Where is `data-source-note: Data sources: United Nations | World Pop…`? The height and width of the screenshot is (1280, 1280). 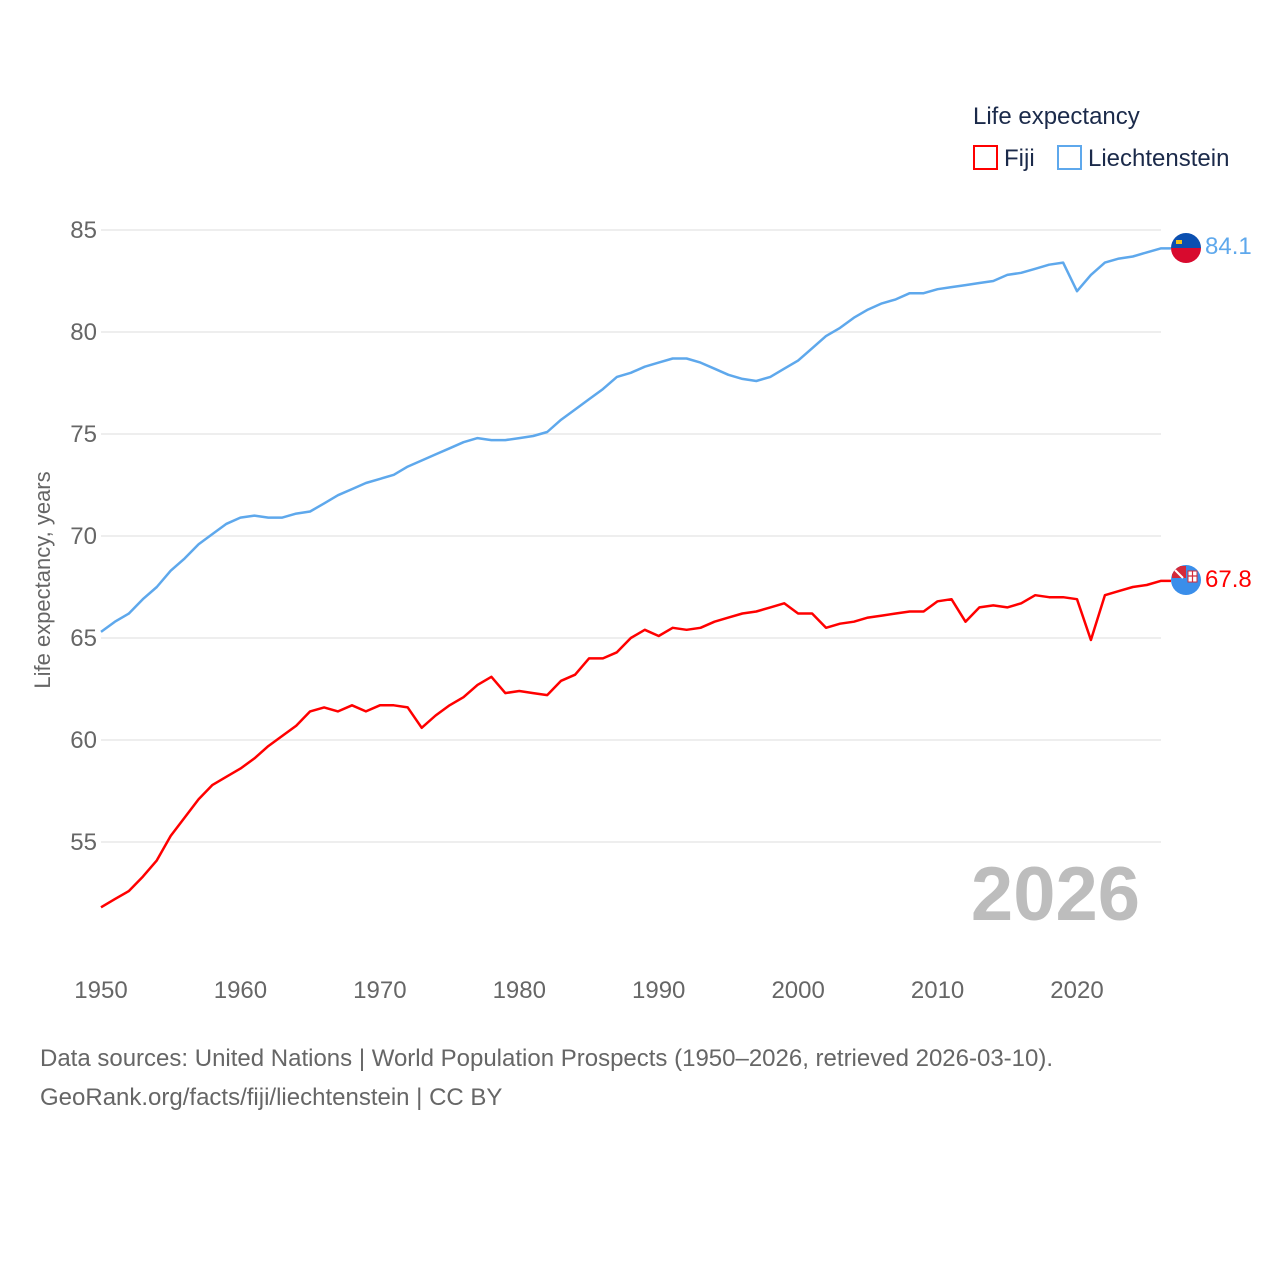
data-source-note: Data sources: United Nations | World Pop… is located at coordinates (547, 1058).